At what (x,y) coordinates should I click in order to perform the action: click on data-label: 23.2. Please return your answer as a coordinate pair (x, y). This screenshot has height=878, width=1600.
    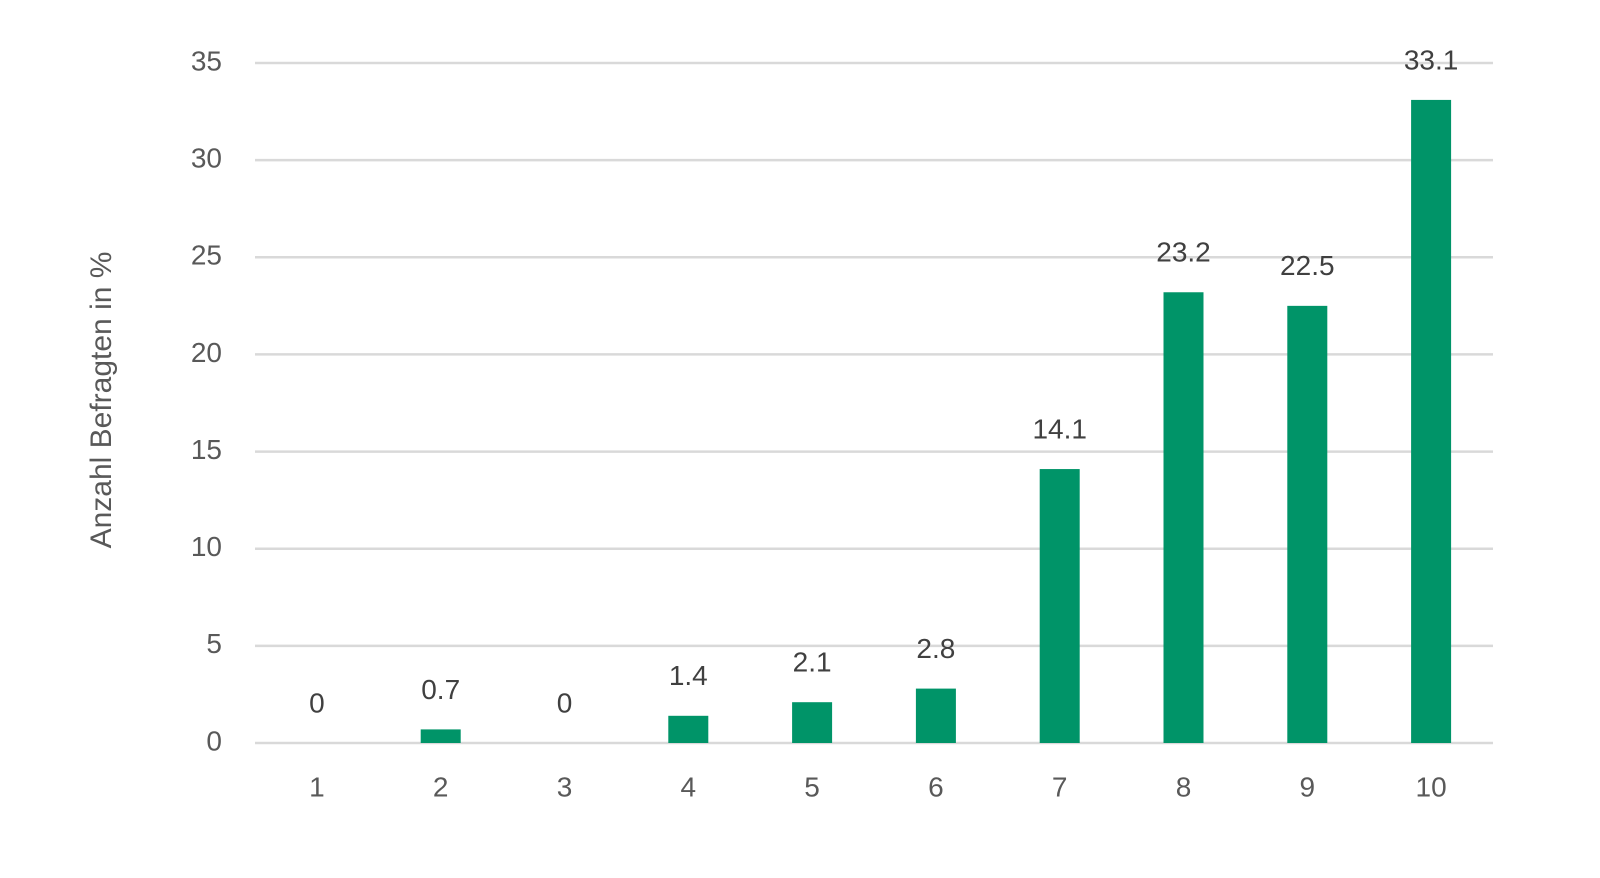
    Looking at the image, I should click on (1183, 252).